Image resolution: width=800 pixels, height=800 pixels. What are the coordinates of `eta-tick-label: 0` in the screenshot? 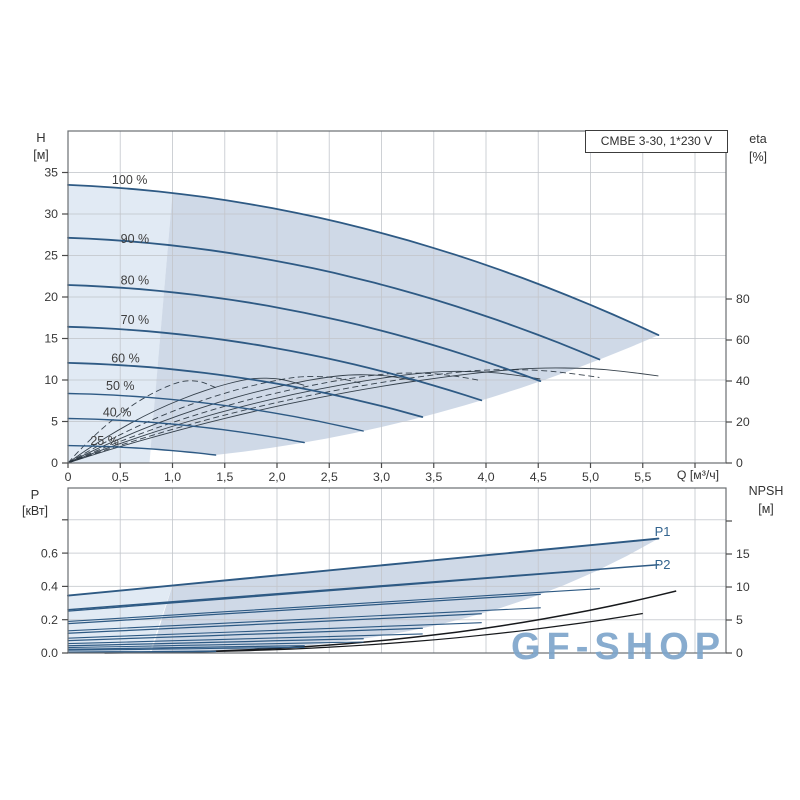 It's located at (739, 463).